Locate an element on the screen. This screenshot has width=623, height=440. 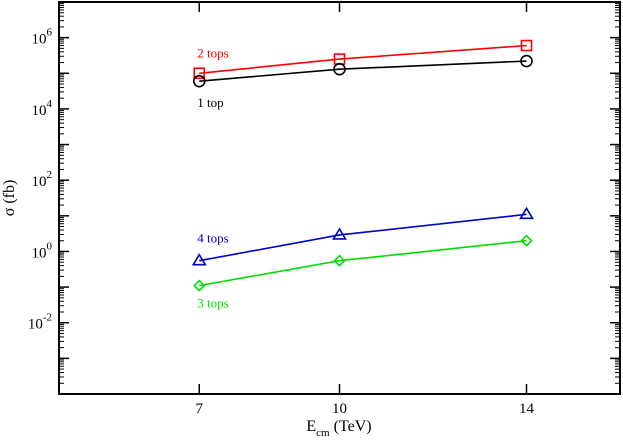
series-label: 1 top is located at coordinates (210, 102).